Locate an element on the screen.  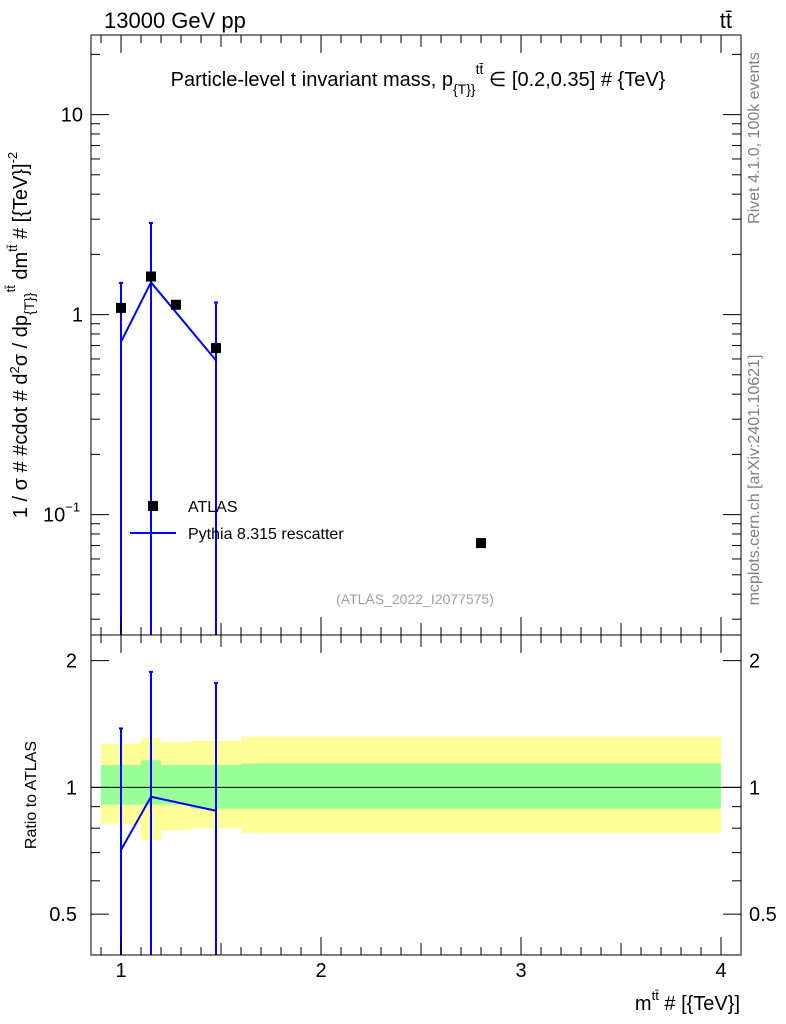
x-tick-label: 4 is located at coordinates (720, 971).